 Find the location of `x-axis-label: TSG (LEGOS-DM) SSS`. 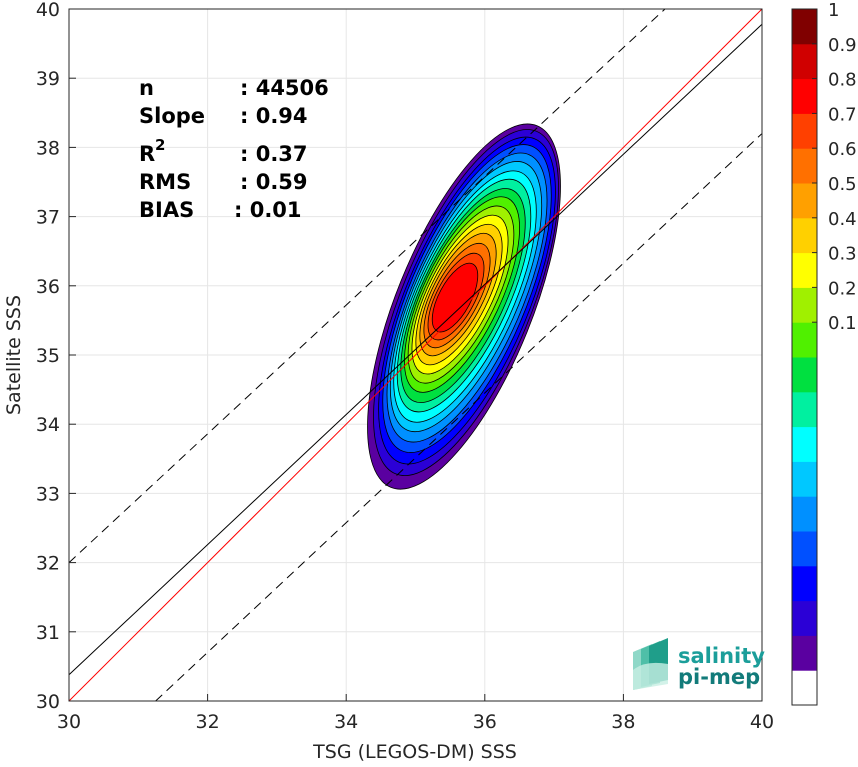

x-axis-label: TSG (LEGOS-DM) SSS is located at coordinates (414, 752).